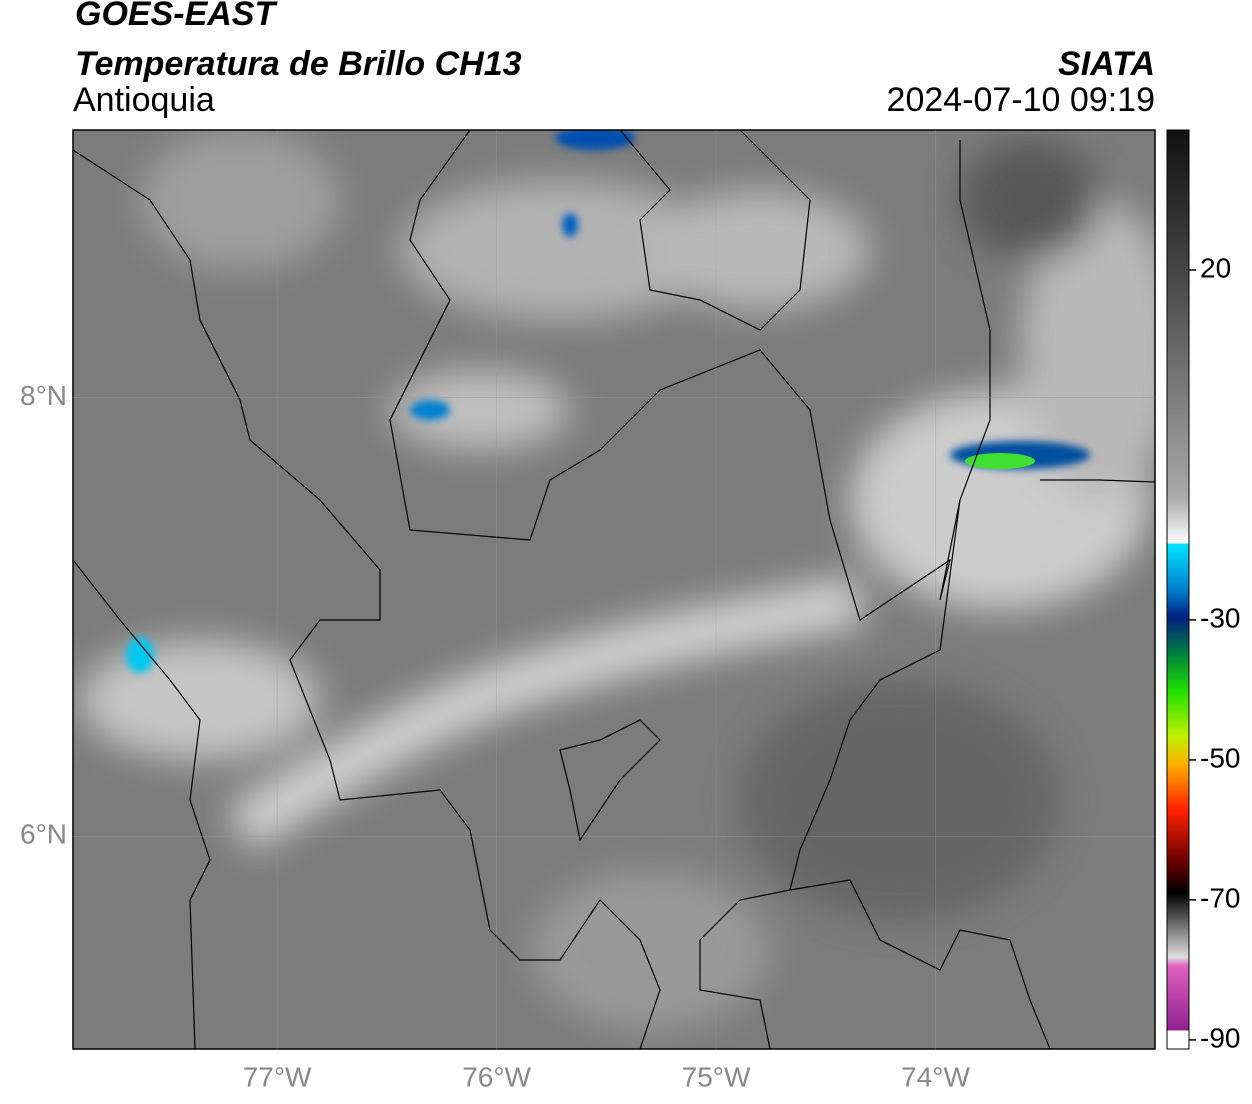 The image size is (1252, 1104). I want to click on title: GOES-EAST, so click(176, 16).